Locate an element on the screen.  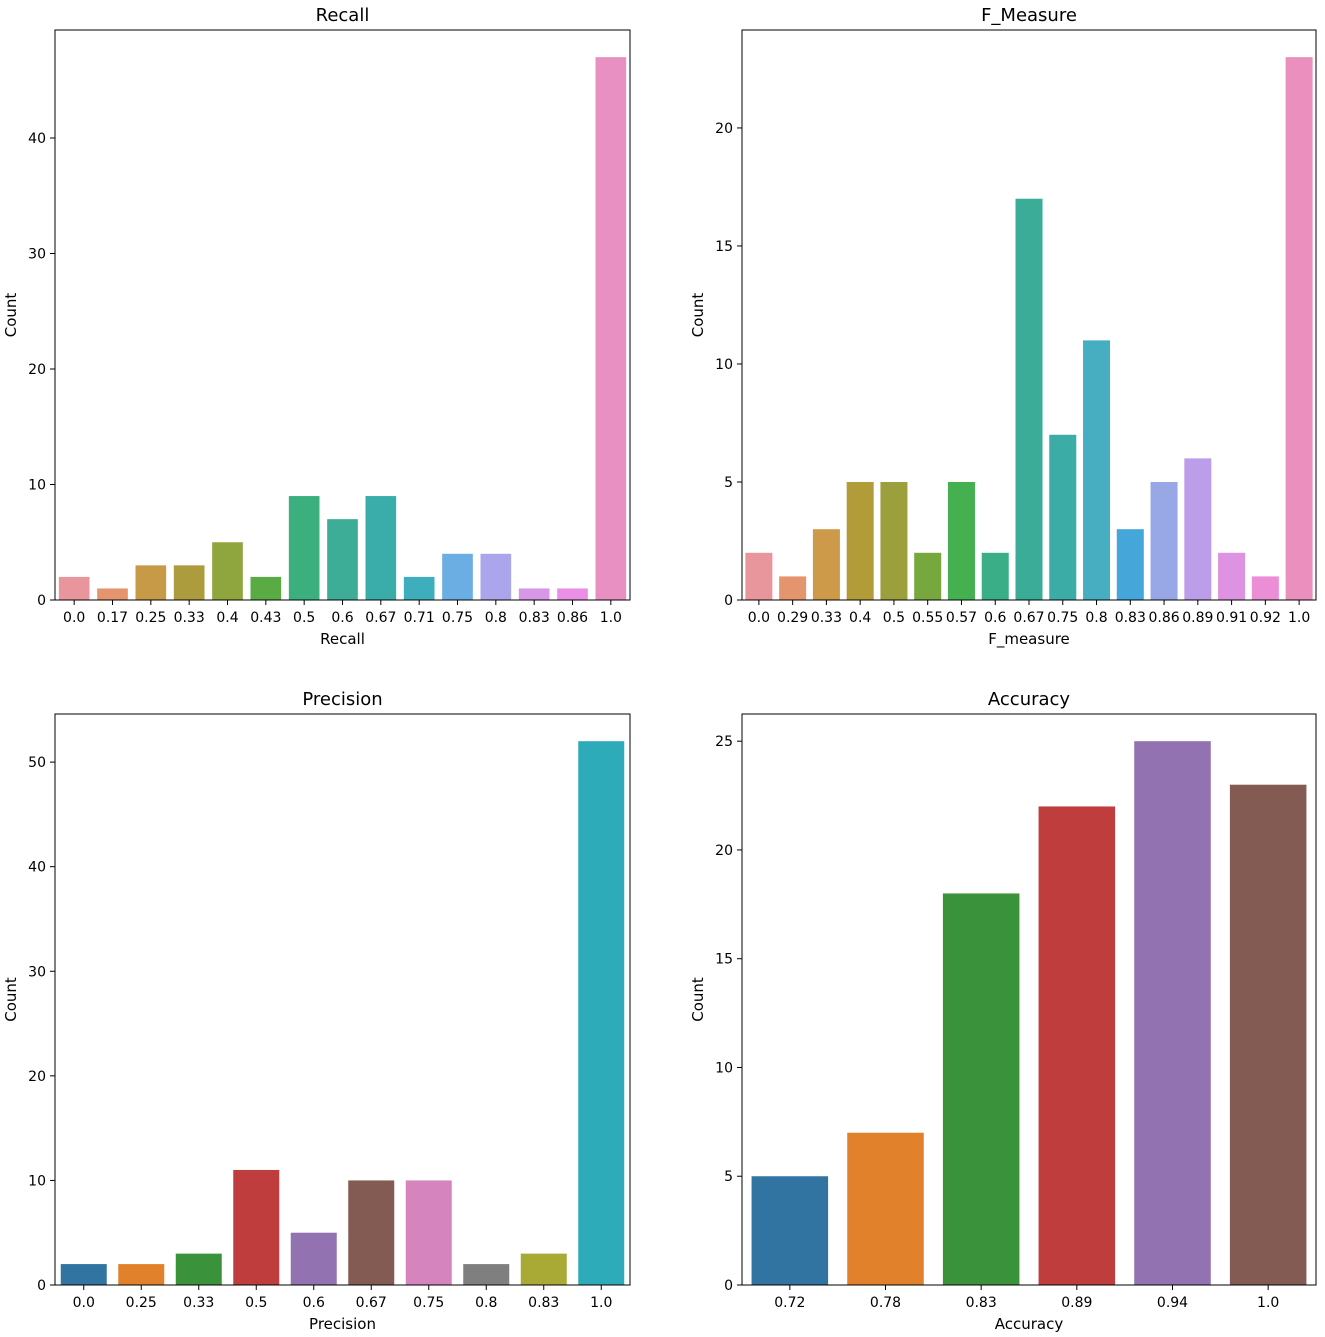
y-tick-label: 25 is located at coordinates (724, 742).